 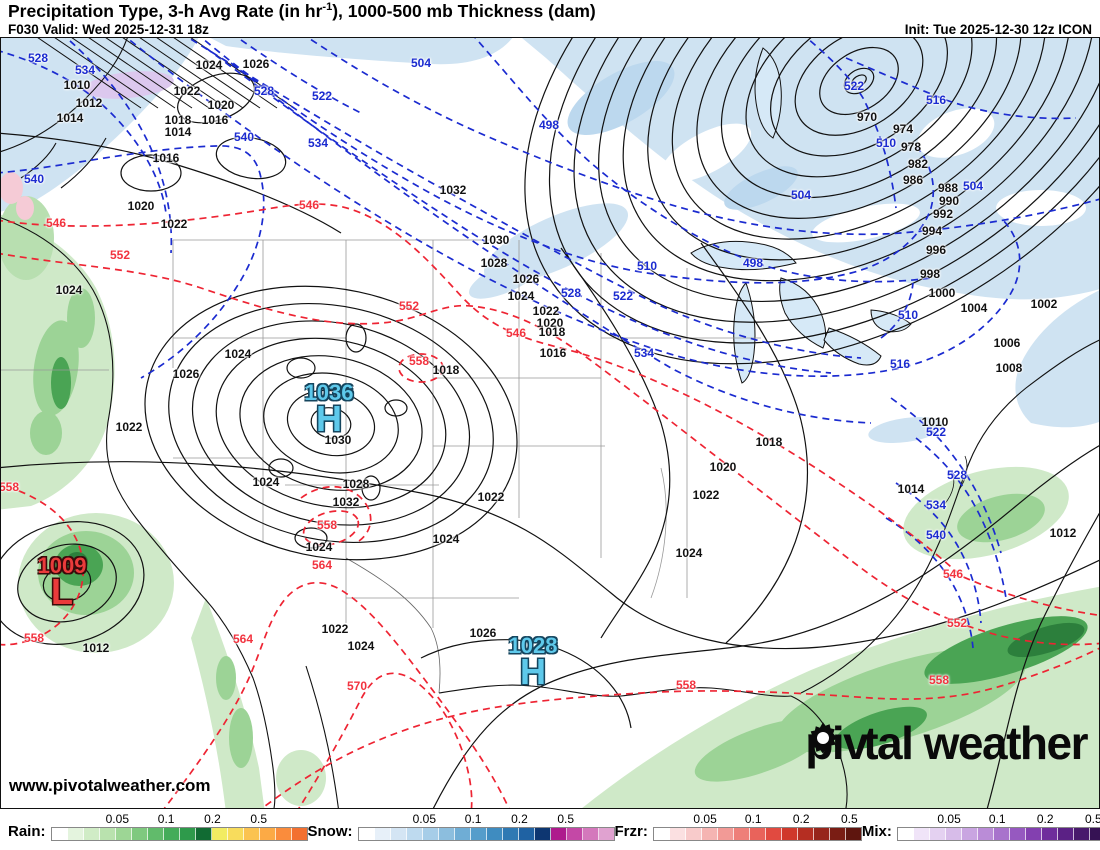 I want to click on legend-group-rain: Rain: 0.05 0.1 0.2 0.5, so click(x=158, y=827).